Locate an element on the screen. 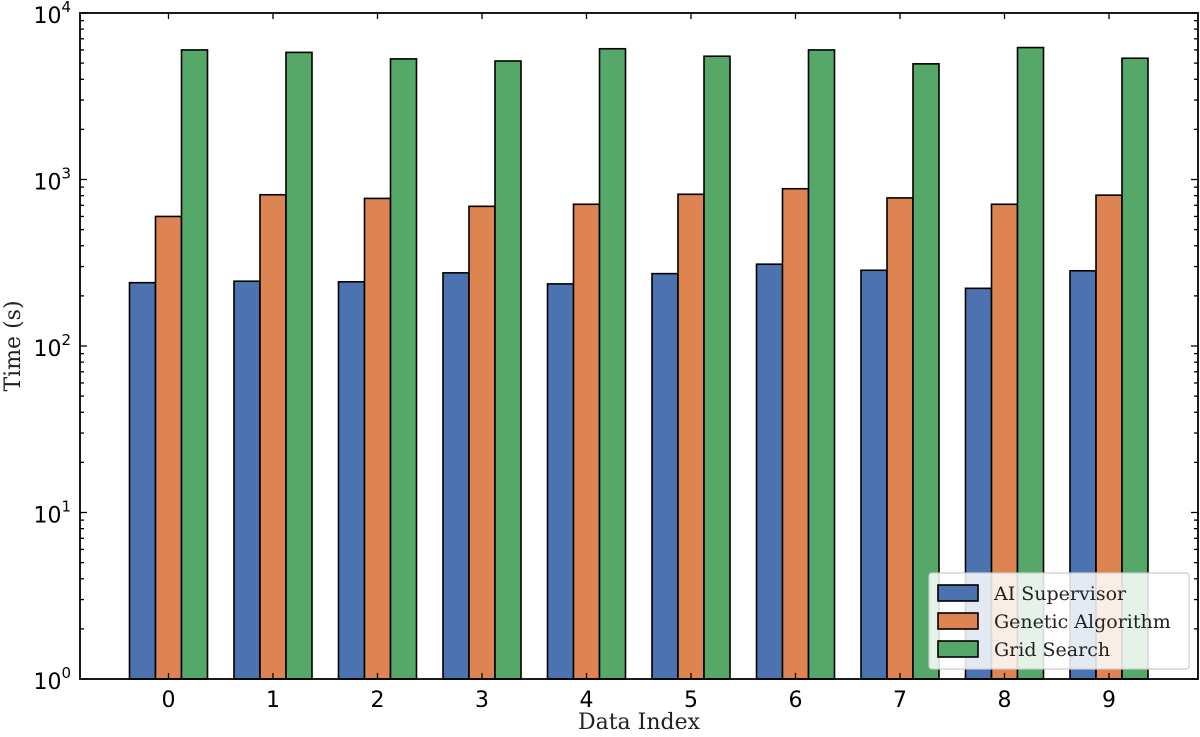  x-tick-label: 6 is located at coordinates (796, 700).